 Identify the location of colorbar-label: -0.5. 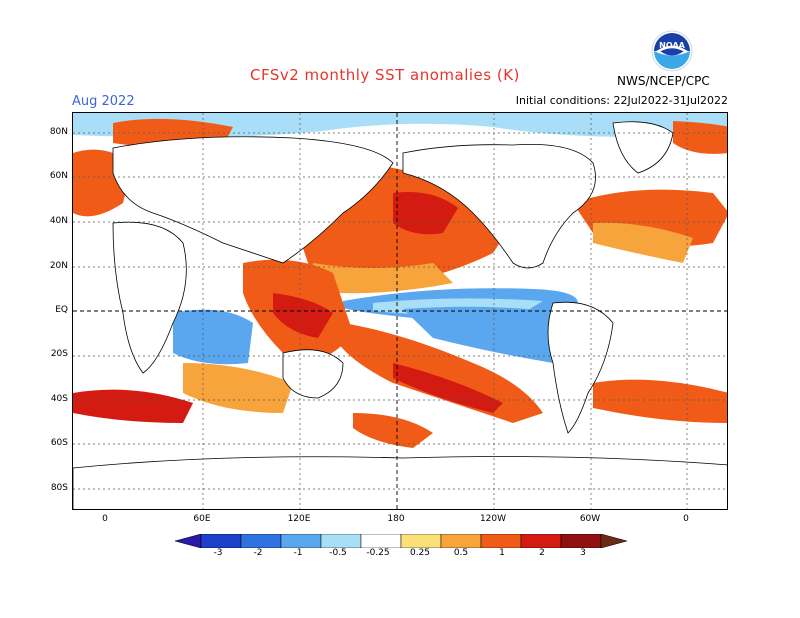
(338, 553).